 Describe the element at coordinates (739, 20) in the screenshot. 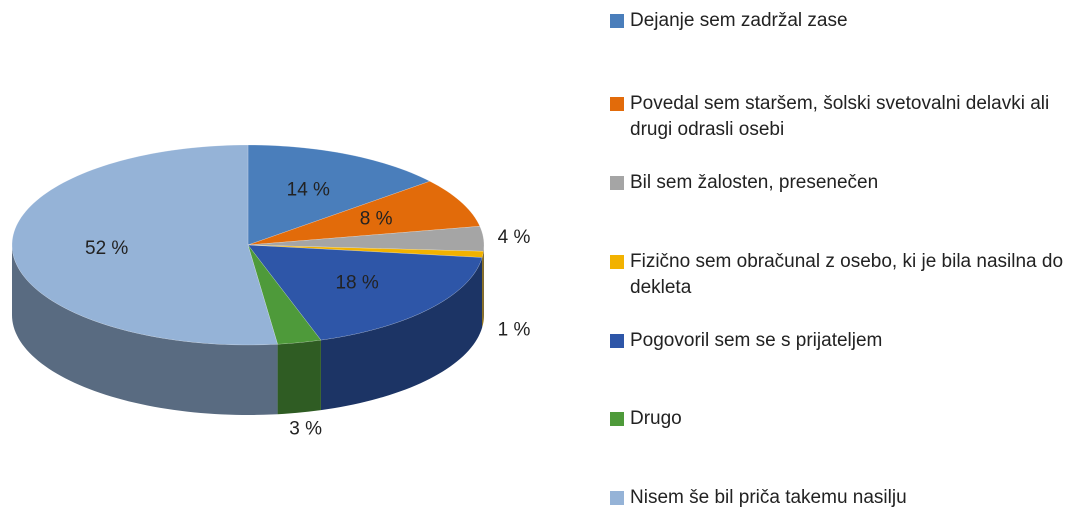

I see `legend-label: Dejanje sem zadržal zase` at that location.